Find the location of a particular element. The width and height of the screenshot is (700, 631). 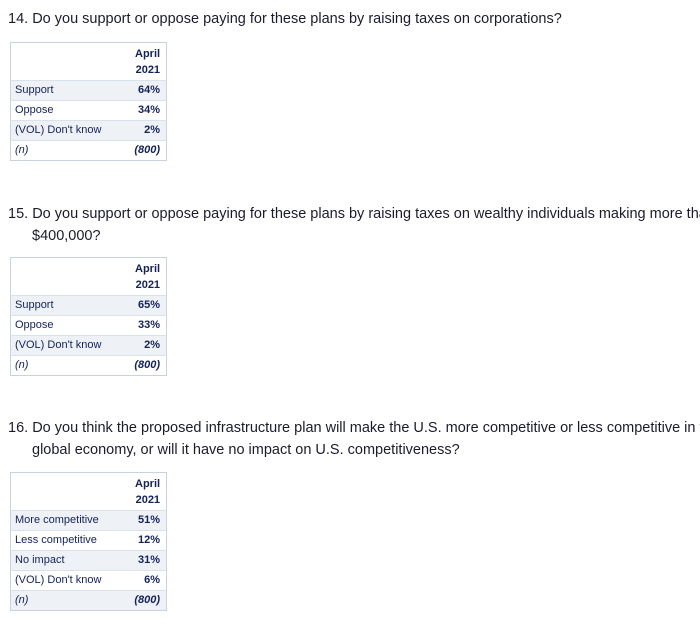

table-row: (VOL) Don't know 6% is located at coordinates (88, 580).